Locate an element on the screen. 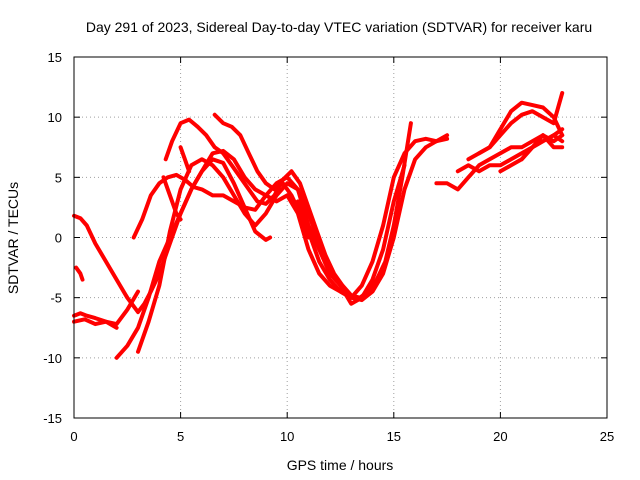 This screenshot has height=480, width=640. series-line-s2 is located at coordinates (106, 308).